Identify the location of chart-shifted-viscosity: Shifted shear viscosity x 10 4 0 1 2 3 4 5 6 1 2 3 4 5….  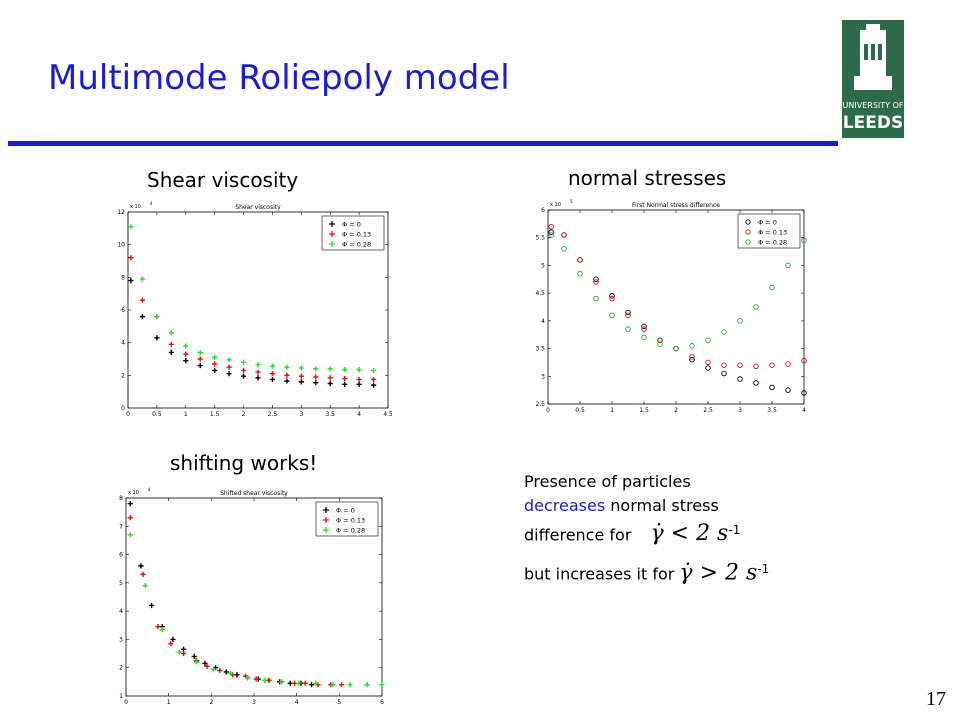
(250, 597).